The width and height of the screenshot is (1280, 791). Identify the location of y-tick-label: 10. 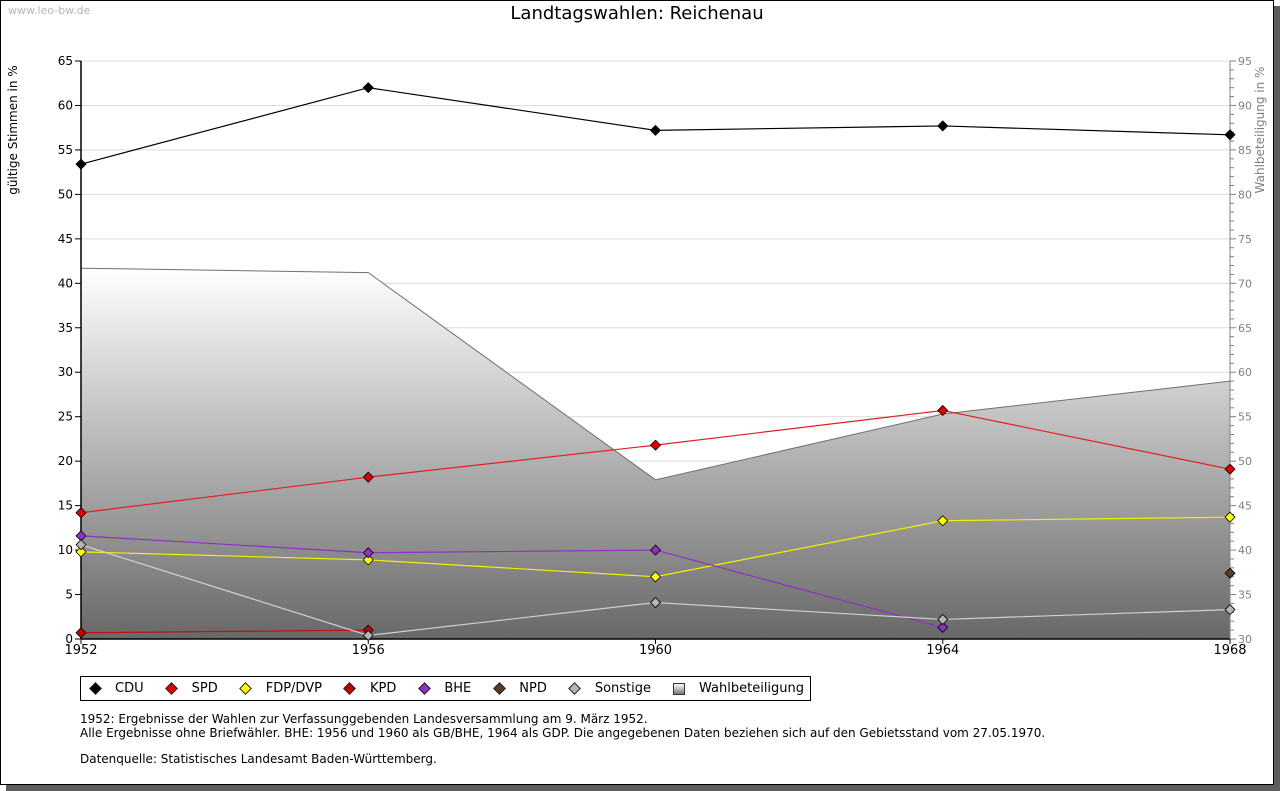
(65, 550).